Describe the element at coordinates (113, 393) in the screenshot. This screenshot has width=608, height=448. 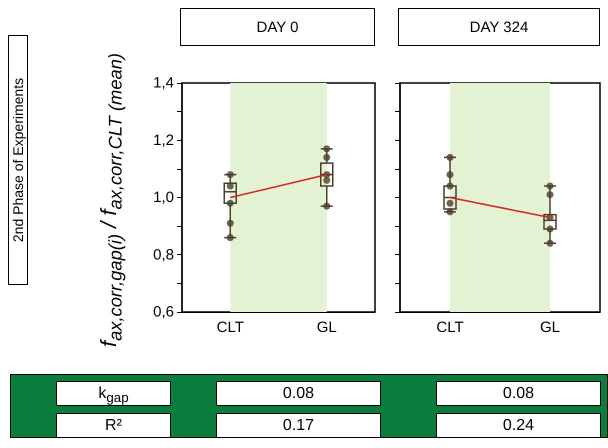
I see `text: k$_{gap}$` at that location.